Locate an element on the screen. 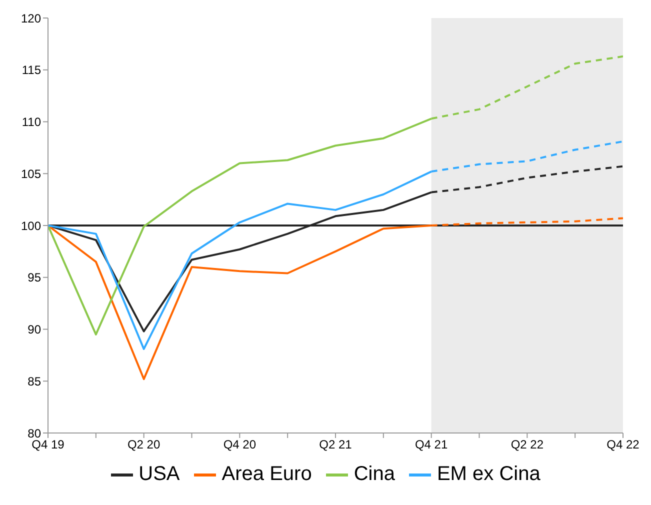 The image size is (651, 505). y-tick-label: 80 is located at coordinates (35, 433).